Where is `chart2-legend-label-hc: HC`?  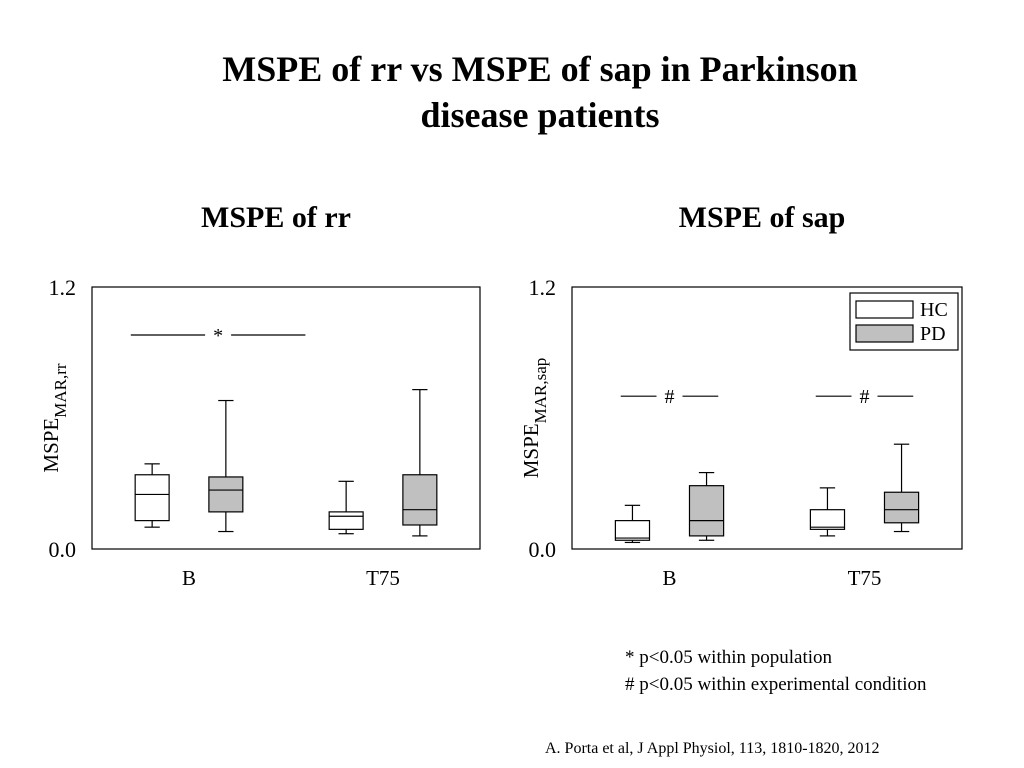
chart2-legend-label-hc: HC is located at coordinates (934, 310).